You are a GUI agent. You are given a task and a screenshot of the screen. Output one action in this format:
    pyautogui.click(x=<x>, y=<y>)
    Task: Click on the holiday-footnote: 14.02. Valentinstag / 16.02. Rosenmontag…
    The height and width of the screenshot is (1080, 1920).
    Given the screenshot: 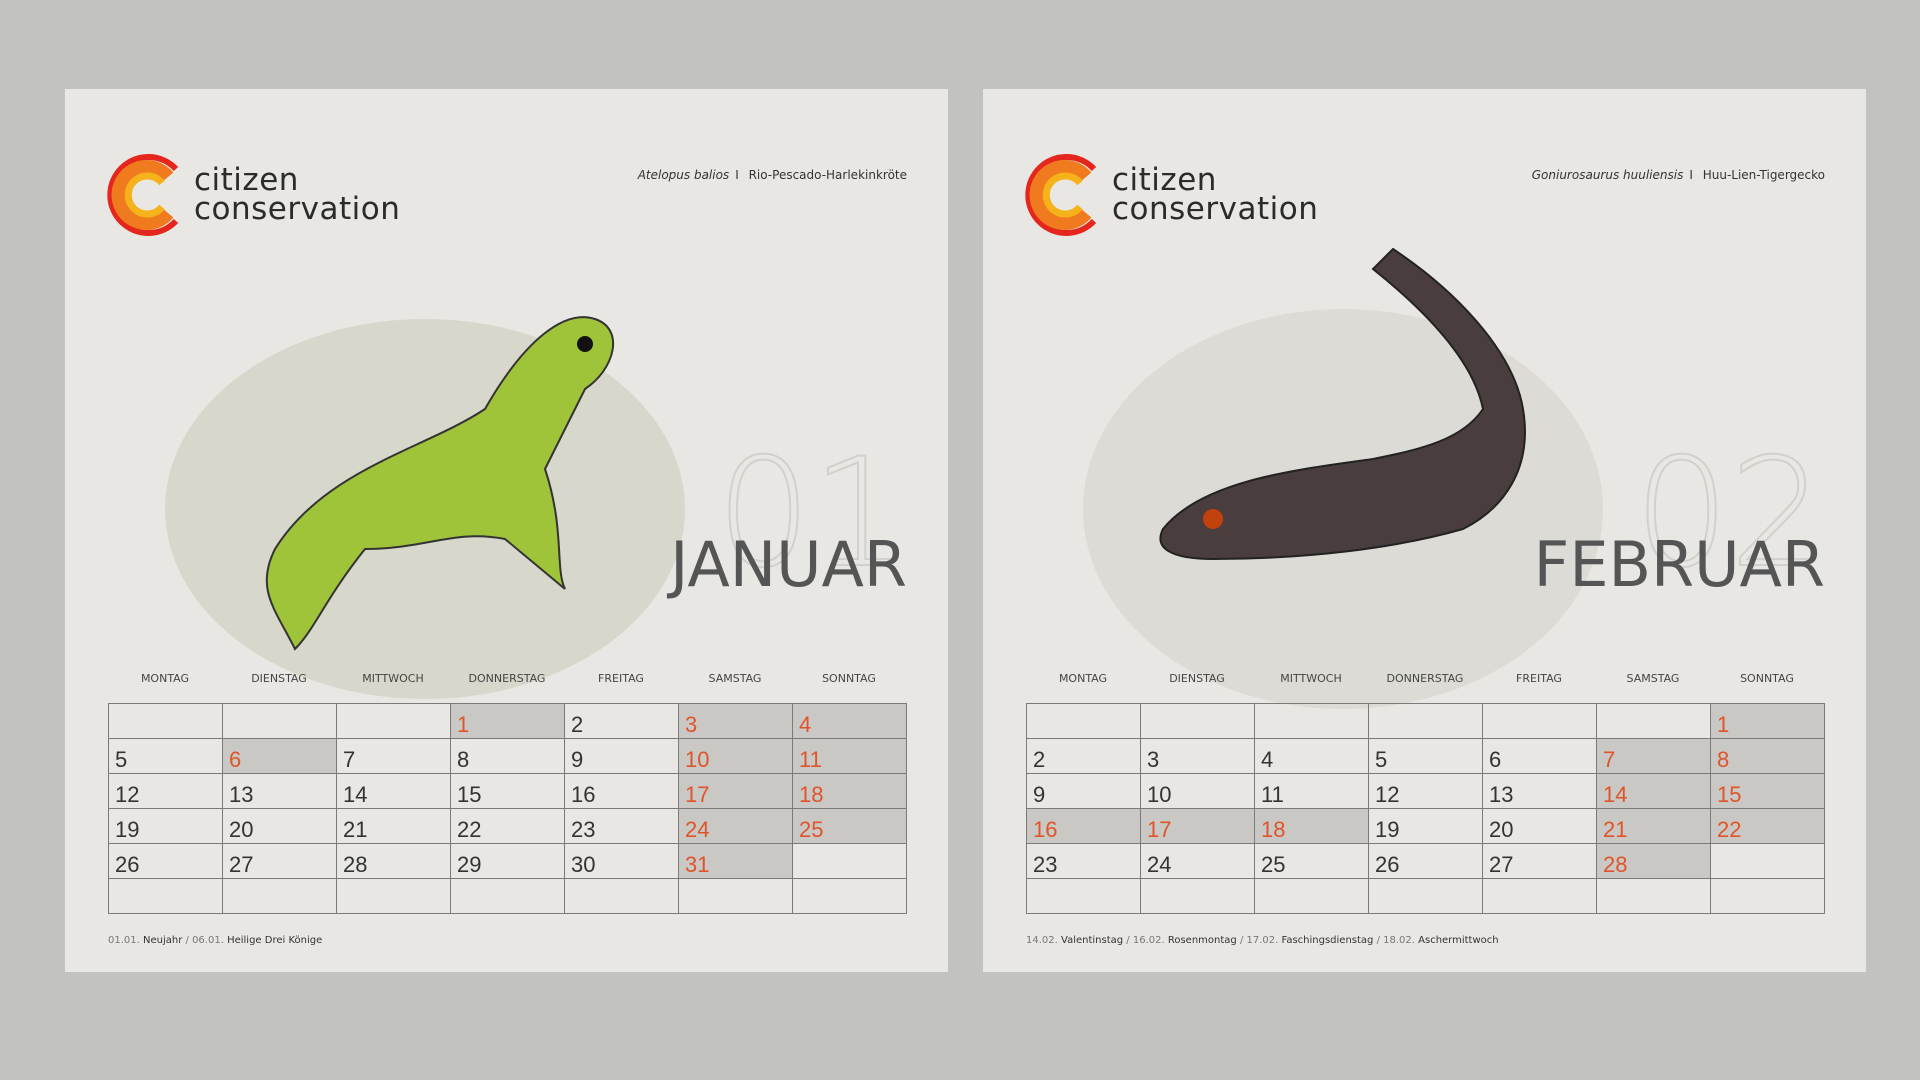 What is the action you would take?
    pyautogui.click(x=1262, y=940)
    